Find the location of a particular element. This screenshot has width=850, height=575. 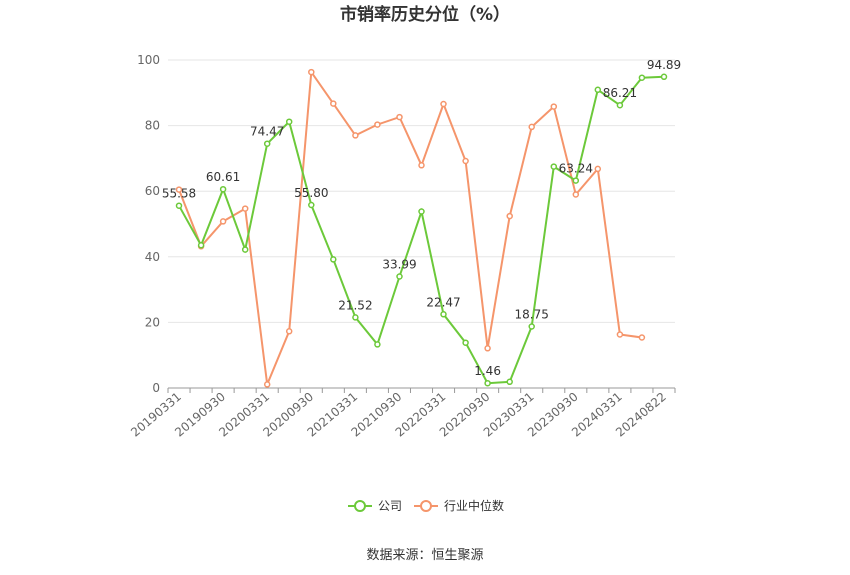

y-tick-label: 60 is located at coordinates (152, 191).